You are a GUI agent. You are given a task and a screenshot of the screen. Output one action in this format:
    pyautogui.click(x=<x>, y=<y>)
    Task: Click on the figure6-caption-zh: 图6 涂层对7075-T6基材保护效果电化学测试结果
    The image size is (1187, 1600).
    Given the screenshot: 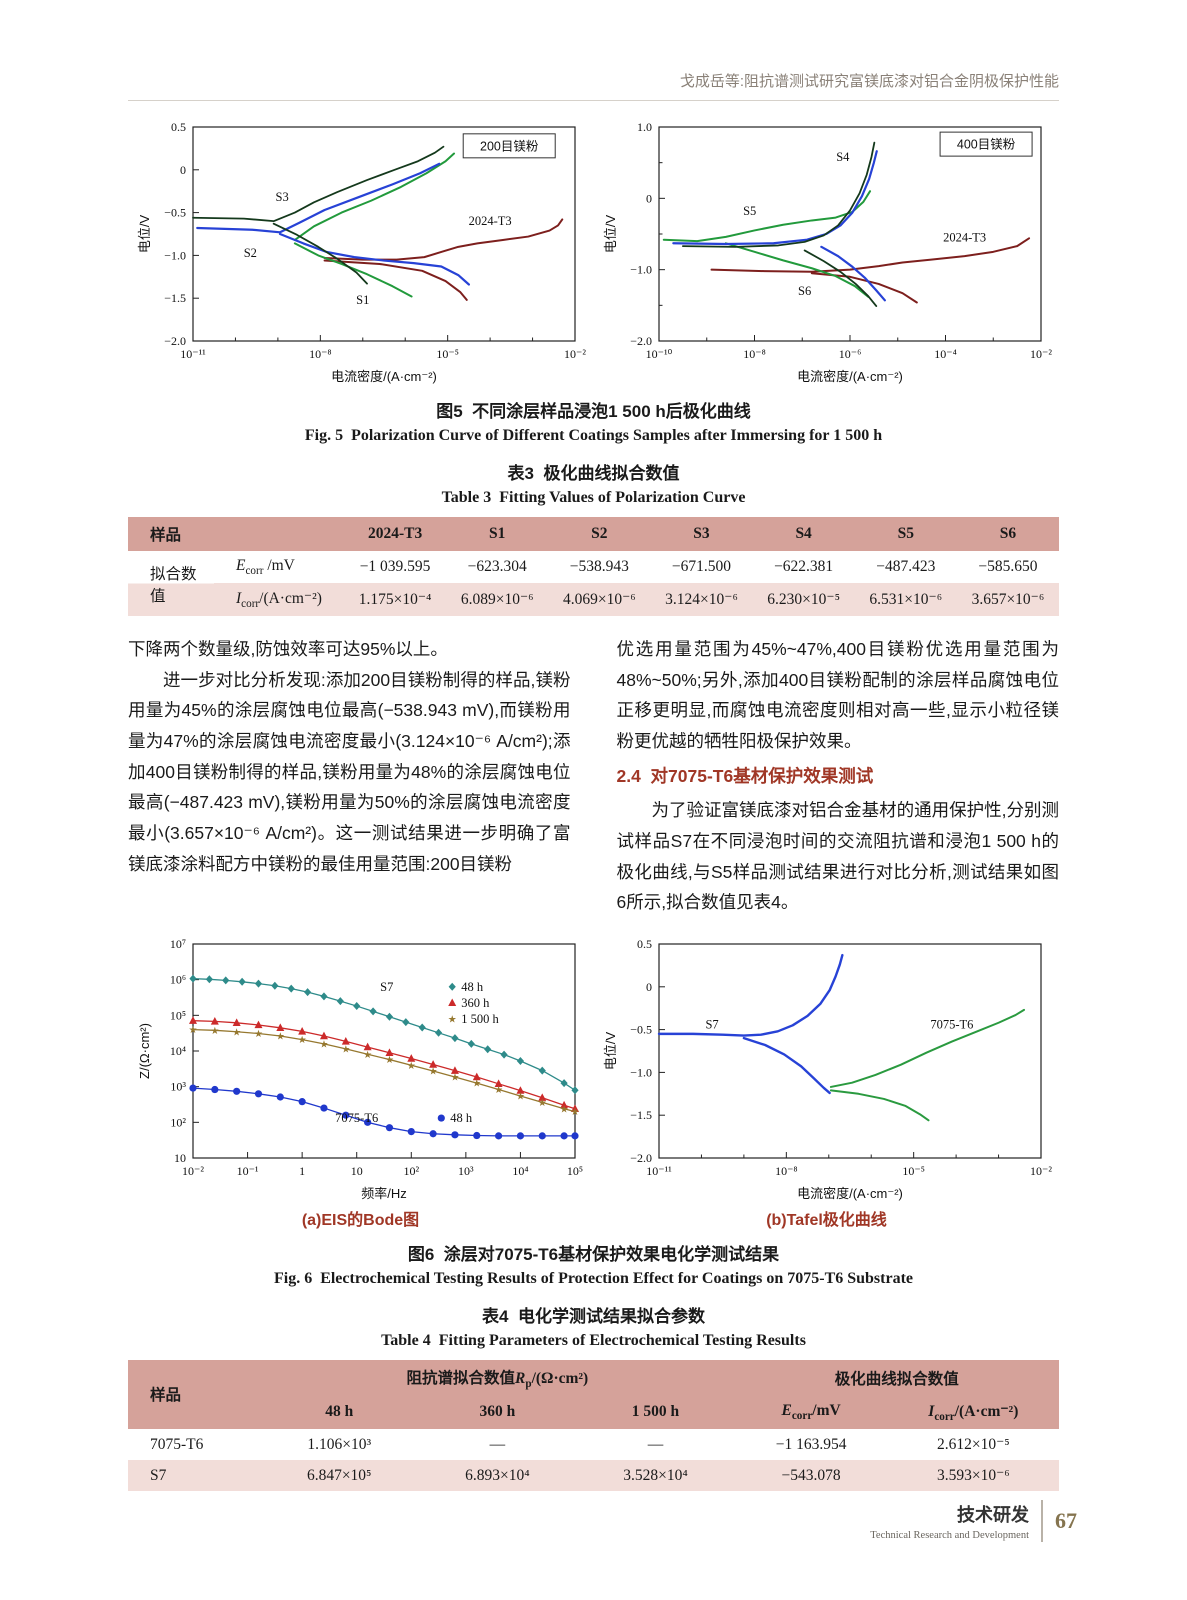 What is the action you would take?
    pyautogui.click(x=593, y=1254)
    